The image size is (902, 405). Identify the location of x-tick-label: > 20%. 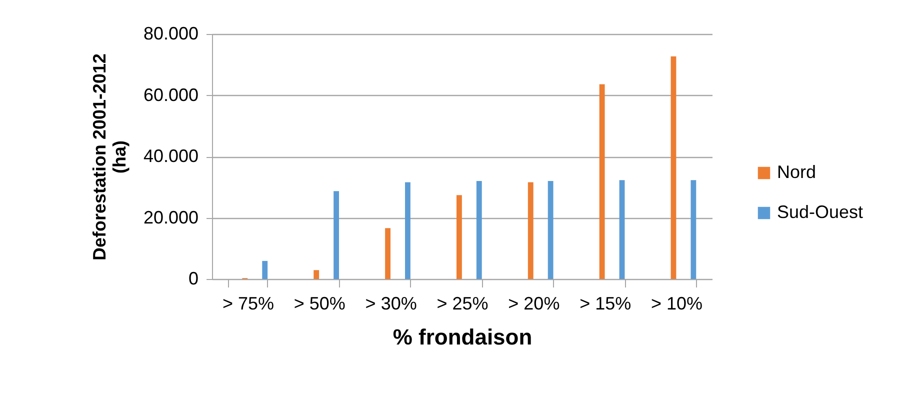
(534, 304).